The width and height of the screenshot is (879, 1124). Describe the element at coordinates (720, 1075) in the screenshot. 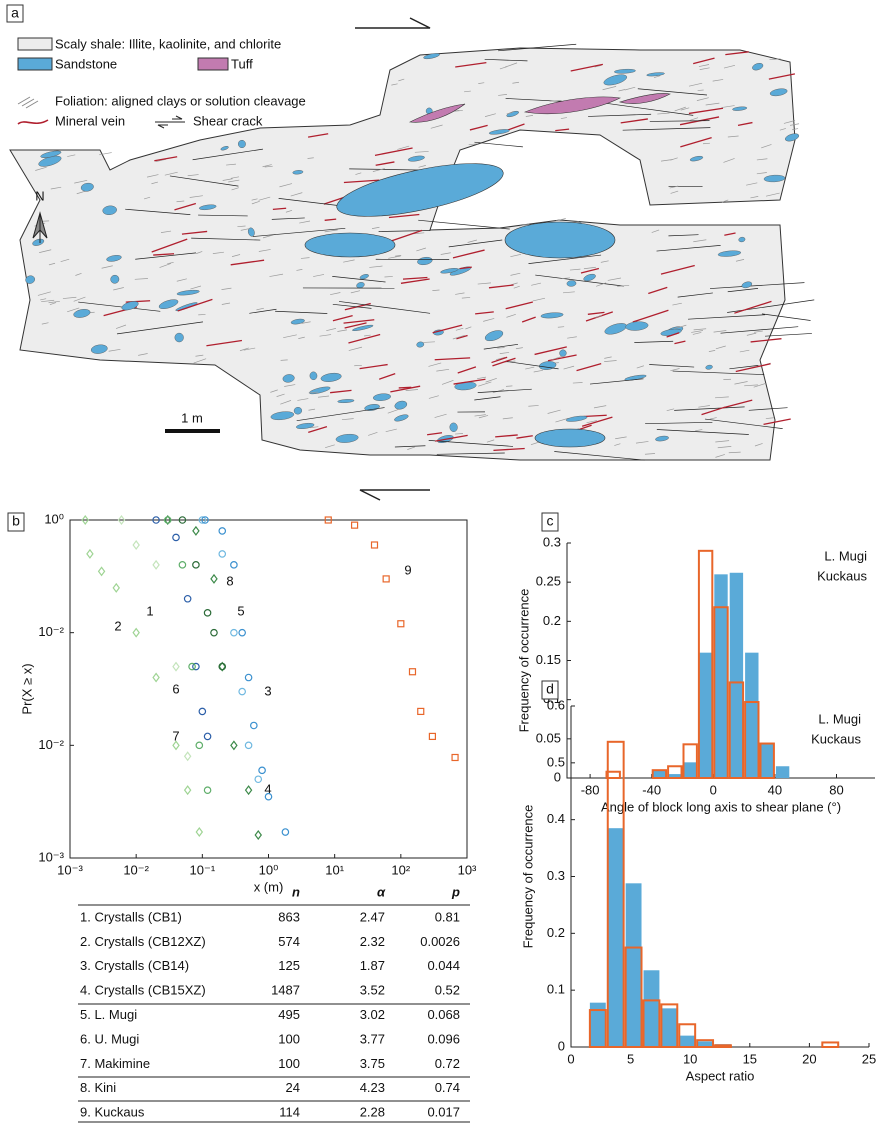

I see `x-axis-title: Aspect ratio` at that location.